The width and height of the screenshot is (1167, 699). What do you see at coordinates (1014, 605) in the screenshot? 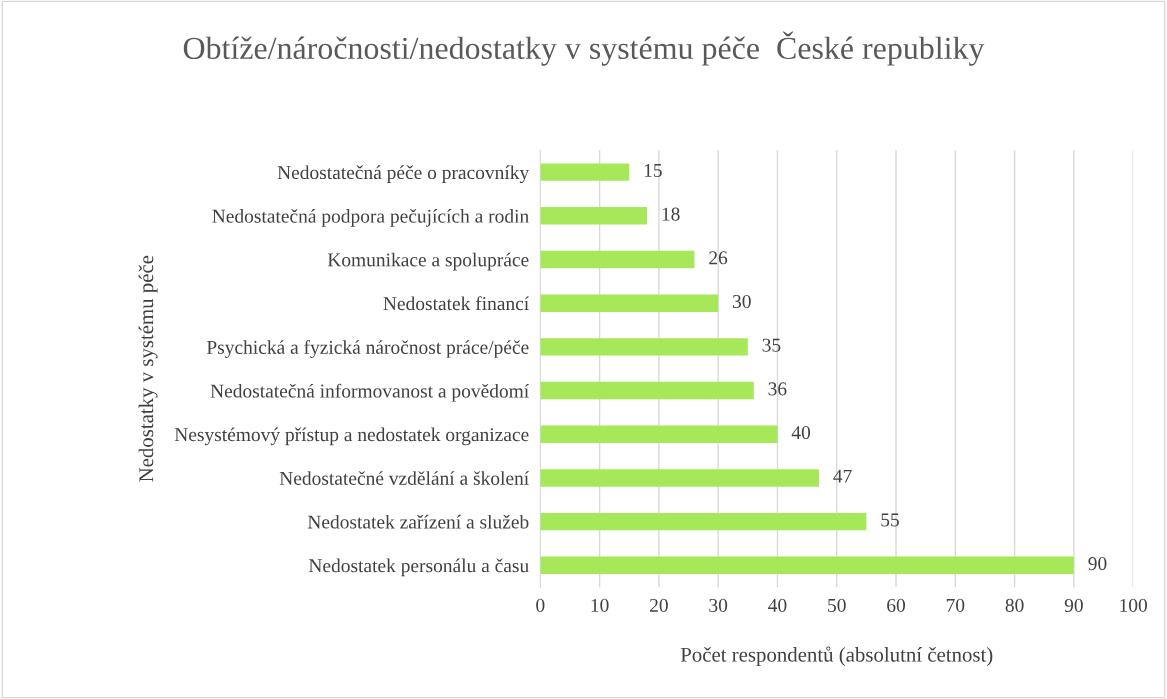
I see `x-tick-label: 80` at bounding box center [1014, 605].